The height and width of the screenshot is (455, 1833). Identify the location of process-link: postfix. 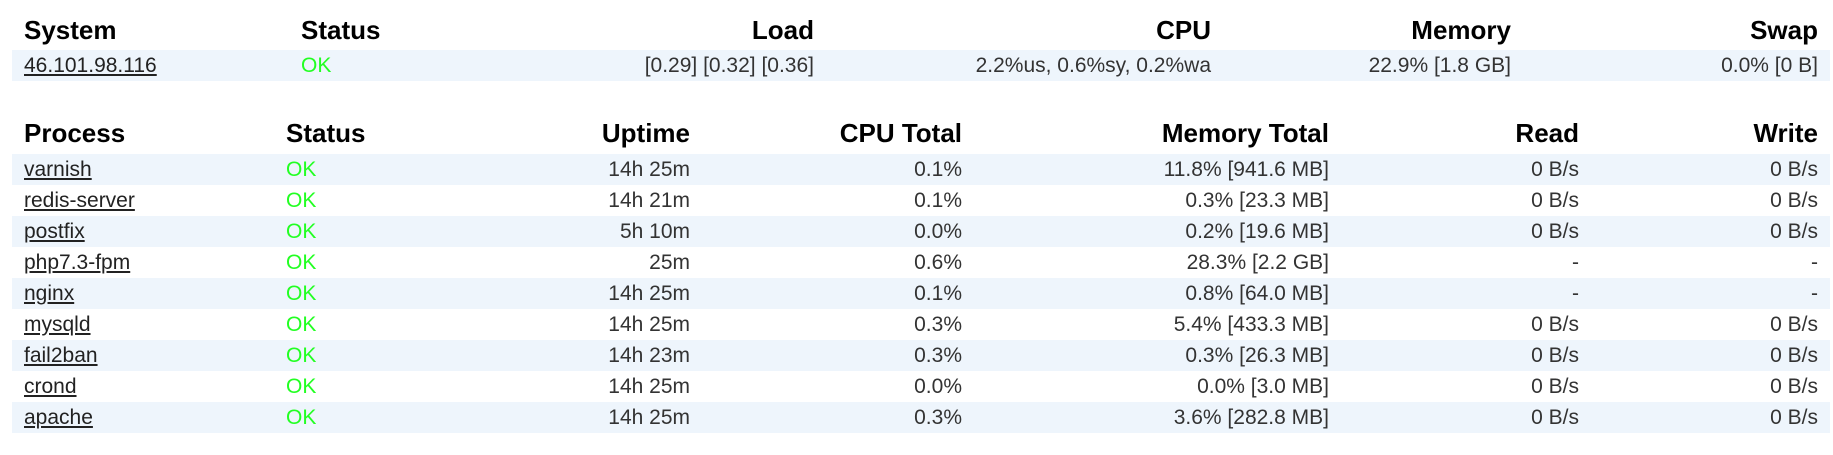
(54, 231).